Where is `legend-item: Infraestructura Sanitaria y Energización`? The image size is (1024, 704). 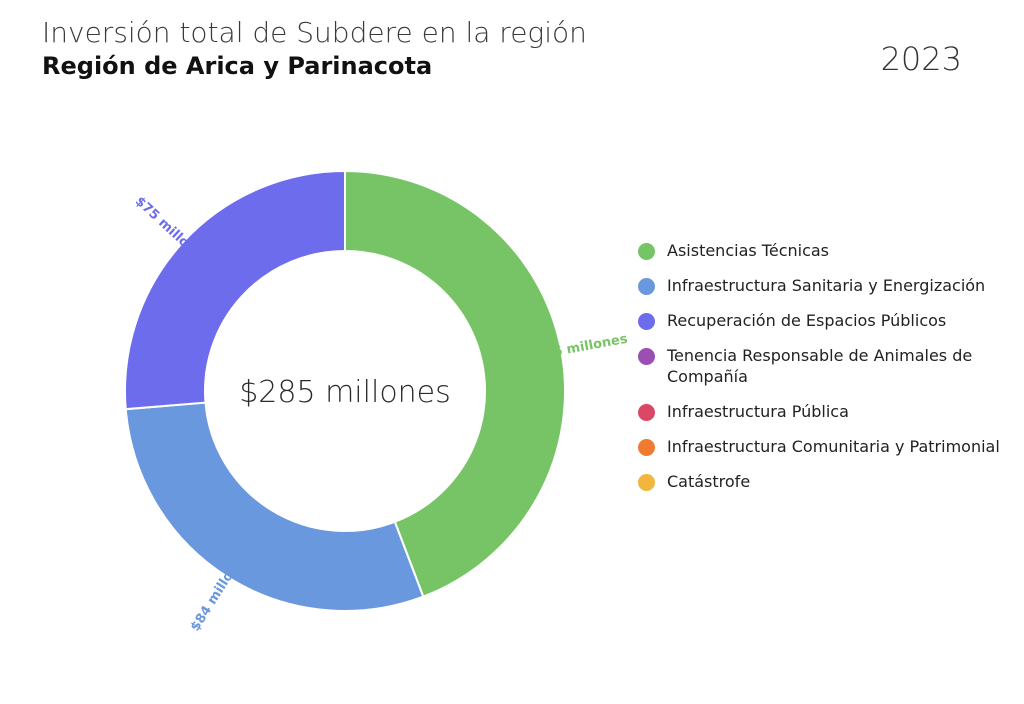 legend-item: Infraestructura Sanitaria y Energización is located at coordinates (823, 285).